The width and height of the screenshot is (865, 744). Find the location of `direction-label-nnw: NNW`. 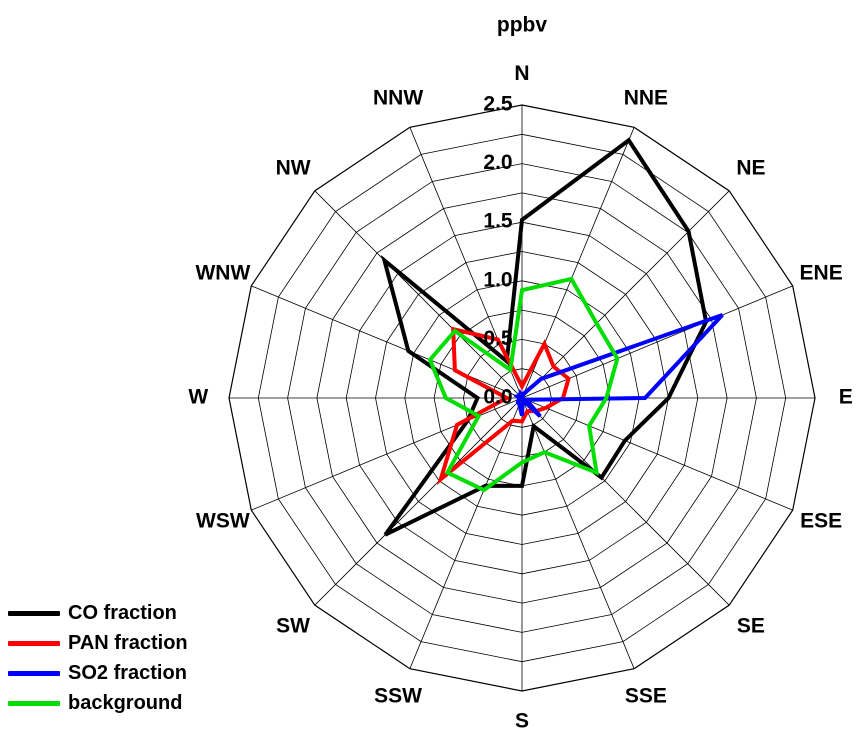

direction-label-nnw: NNW is located at coordinates (398, 97).